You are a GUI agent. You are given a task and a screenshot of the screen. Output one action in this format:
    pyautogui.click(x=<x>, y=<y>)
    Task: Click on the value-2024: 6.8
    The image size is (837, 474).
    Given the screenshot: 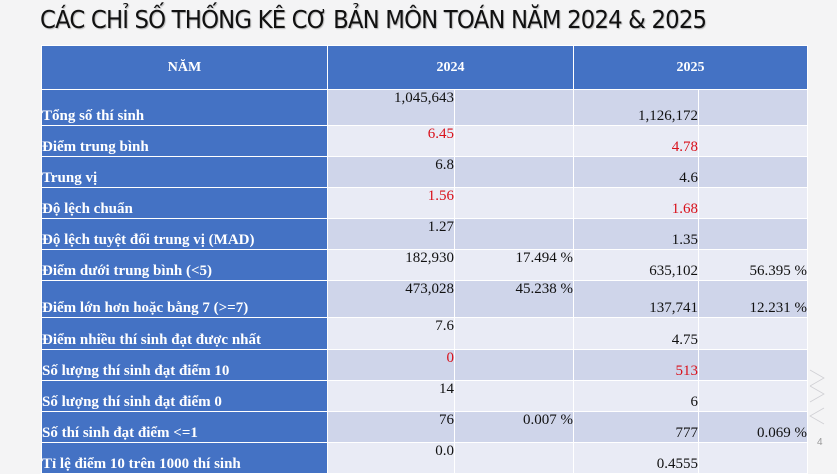 What is the action you would take?
    pyautogui.click(x=391, y=172)
    